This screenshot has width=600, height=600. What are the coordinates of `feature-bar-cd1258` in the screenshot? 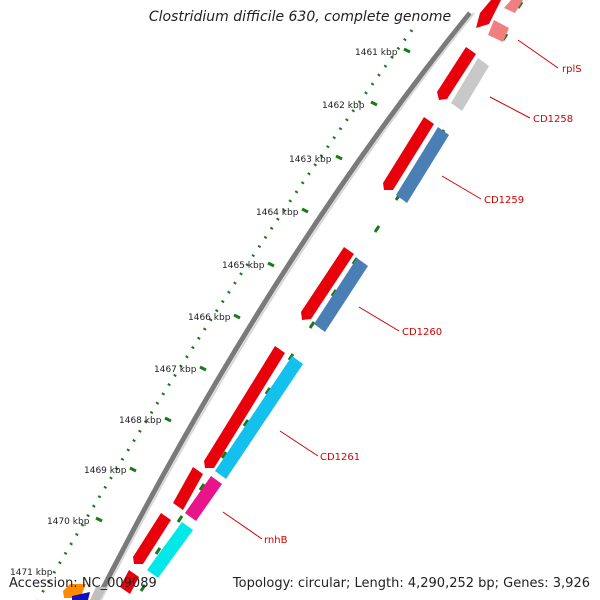 It's located at (470, 84).